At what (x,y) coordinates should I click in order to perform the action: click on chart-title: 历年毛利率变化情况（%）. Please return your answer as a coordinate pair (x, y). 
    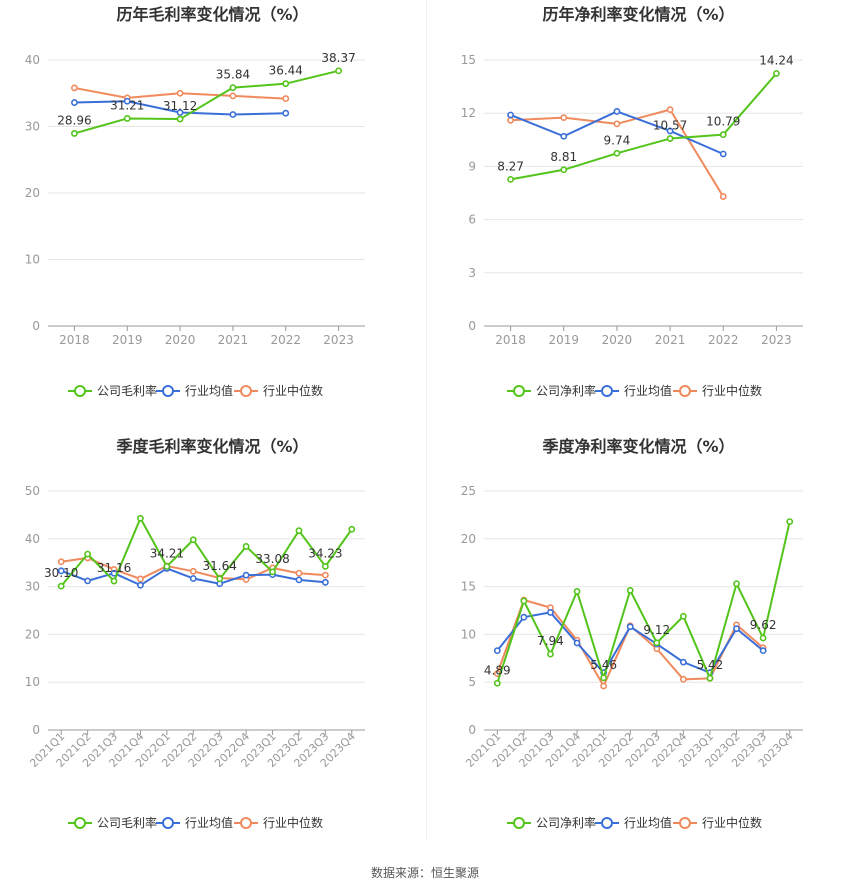
    Looking at the image, I should click on (212, 14).